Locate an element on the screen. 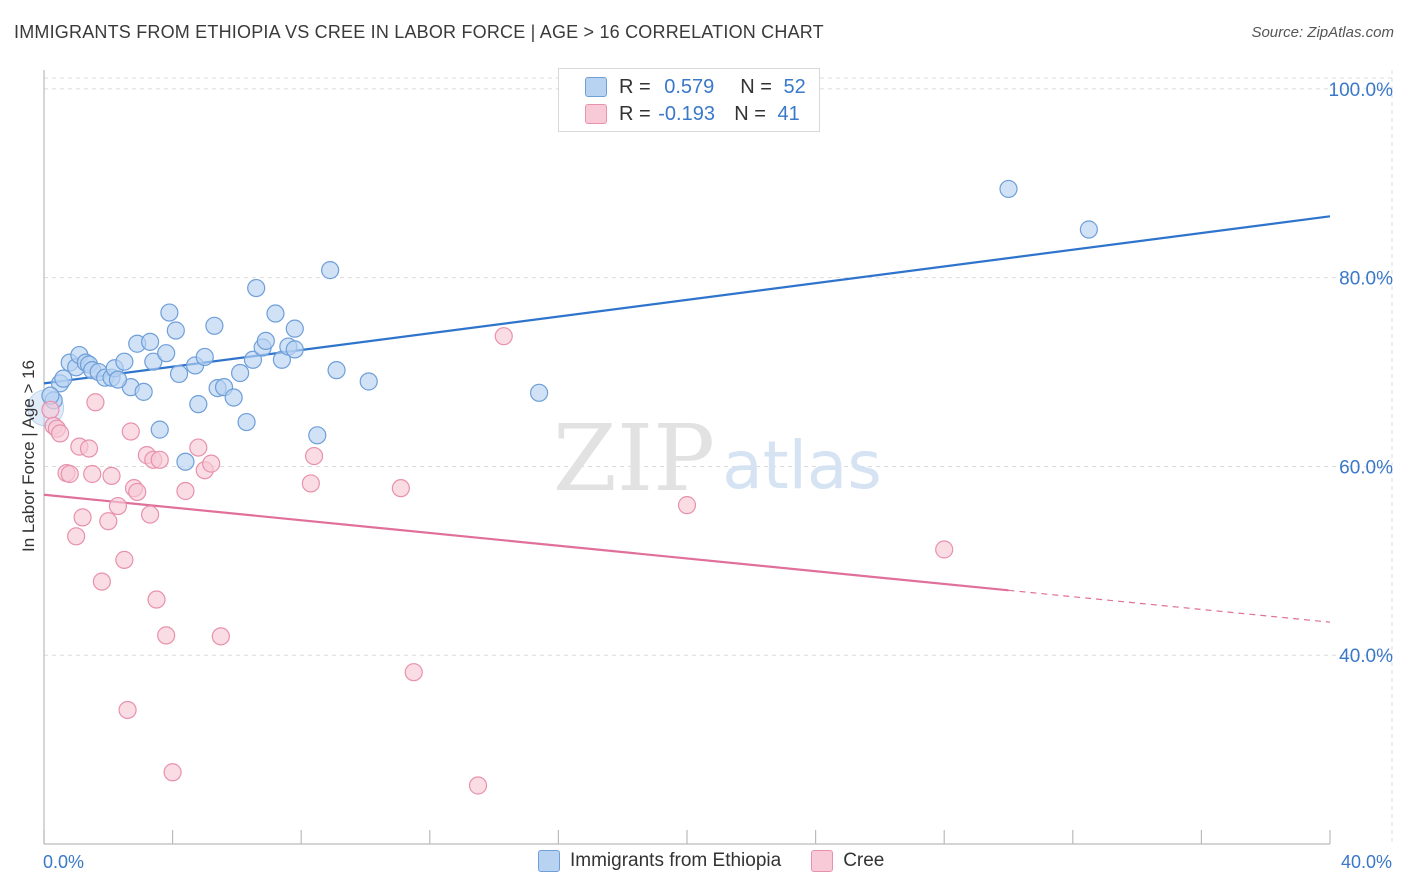  correlation-legend: R = 0.579 N = 52 R = -0.193 N = 41 is located at coordinates (689, 100).